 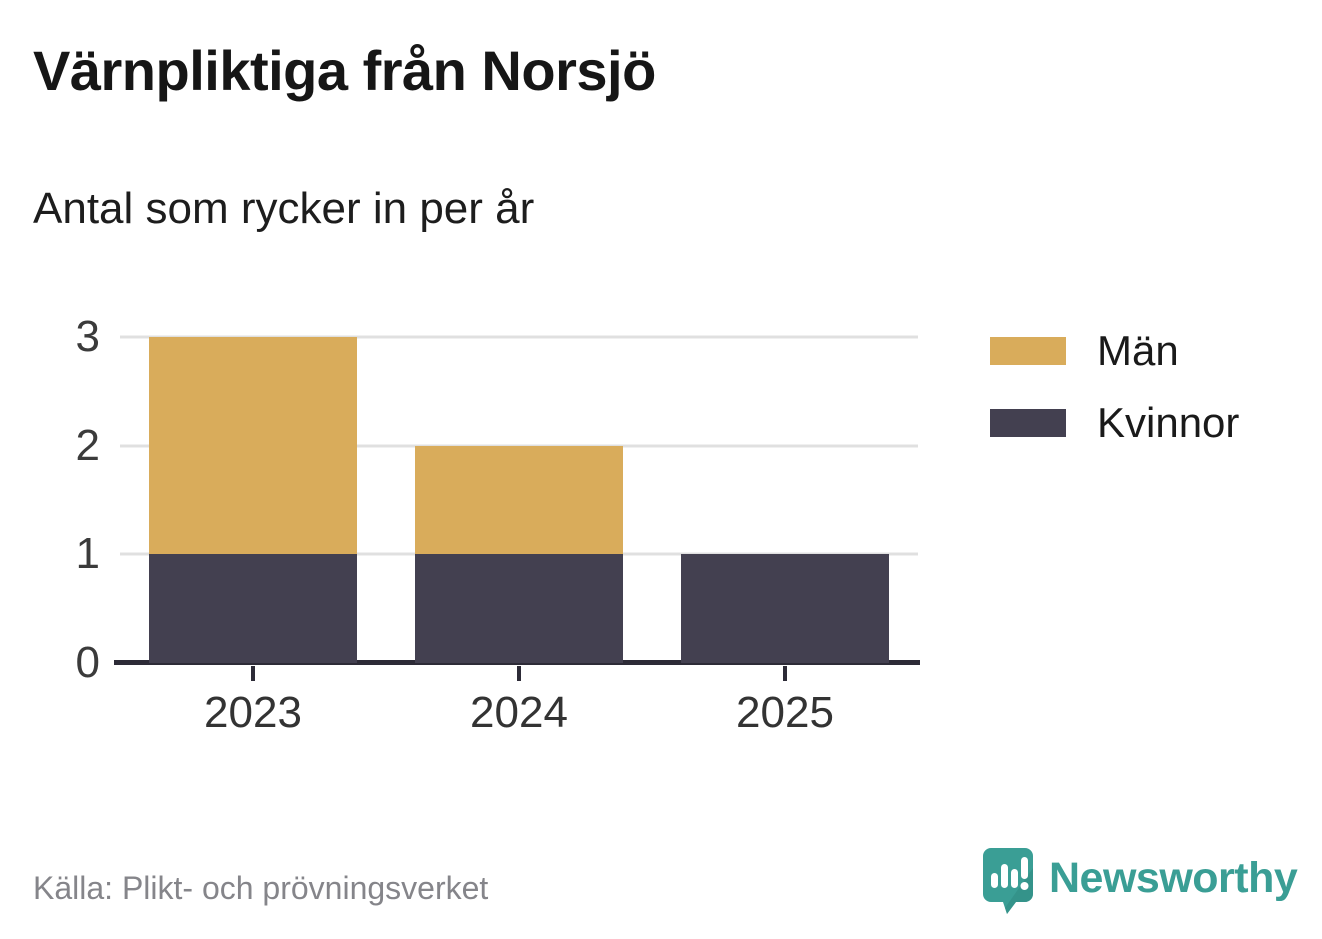 What do you see at coordinates (519, 712) in the screenshot?
I see `x-tick-label: 2024` at bounding box center [519, 712].